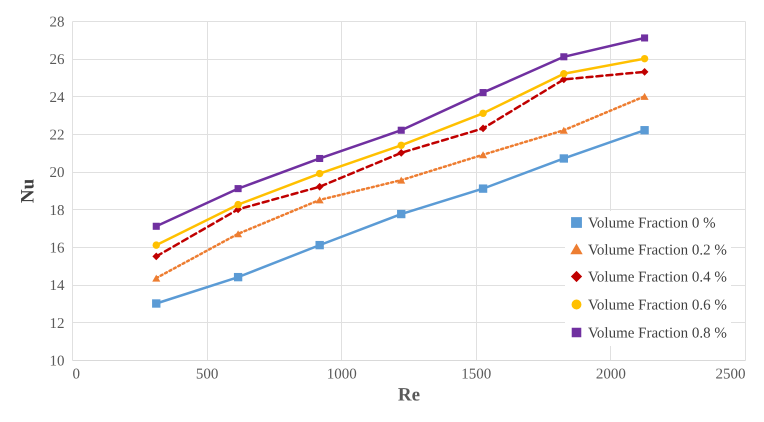 This screenshot has height=422, width=764. Describe the element at coordinates (611, 374) in the screenshot. I see `x-tick-label: 2000` at that location.